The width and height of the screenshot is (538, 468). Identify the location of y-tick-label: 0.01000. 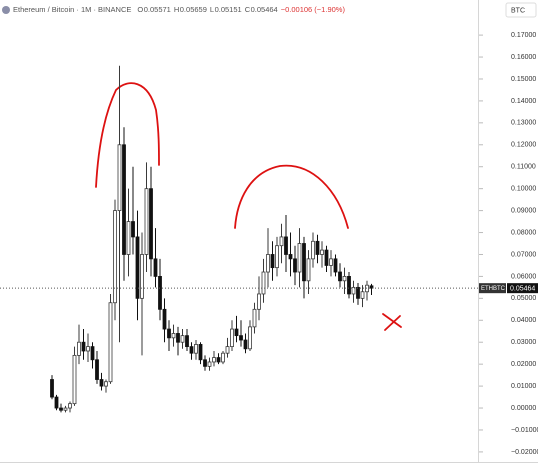
(523, 386).